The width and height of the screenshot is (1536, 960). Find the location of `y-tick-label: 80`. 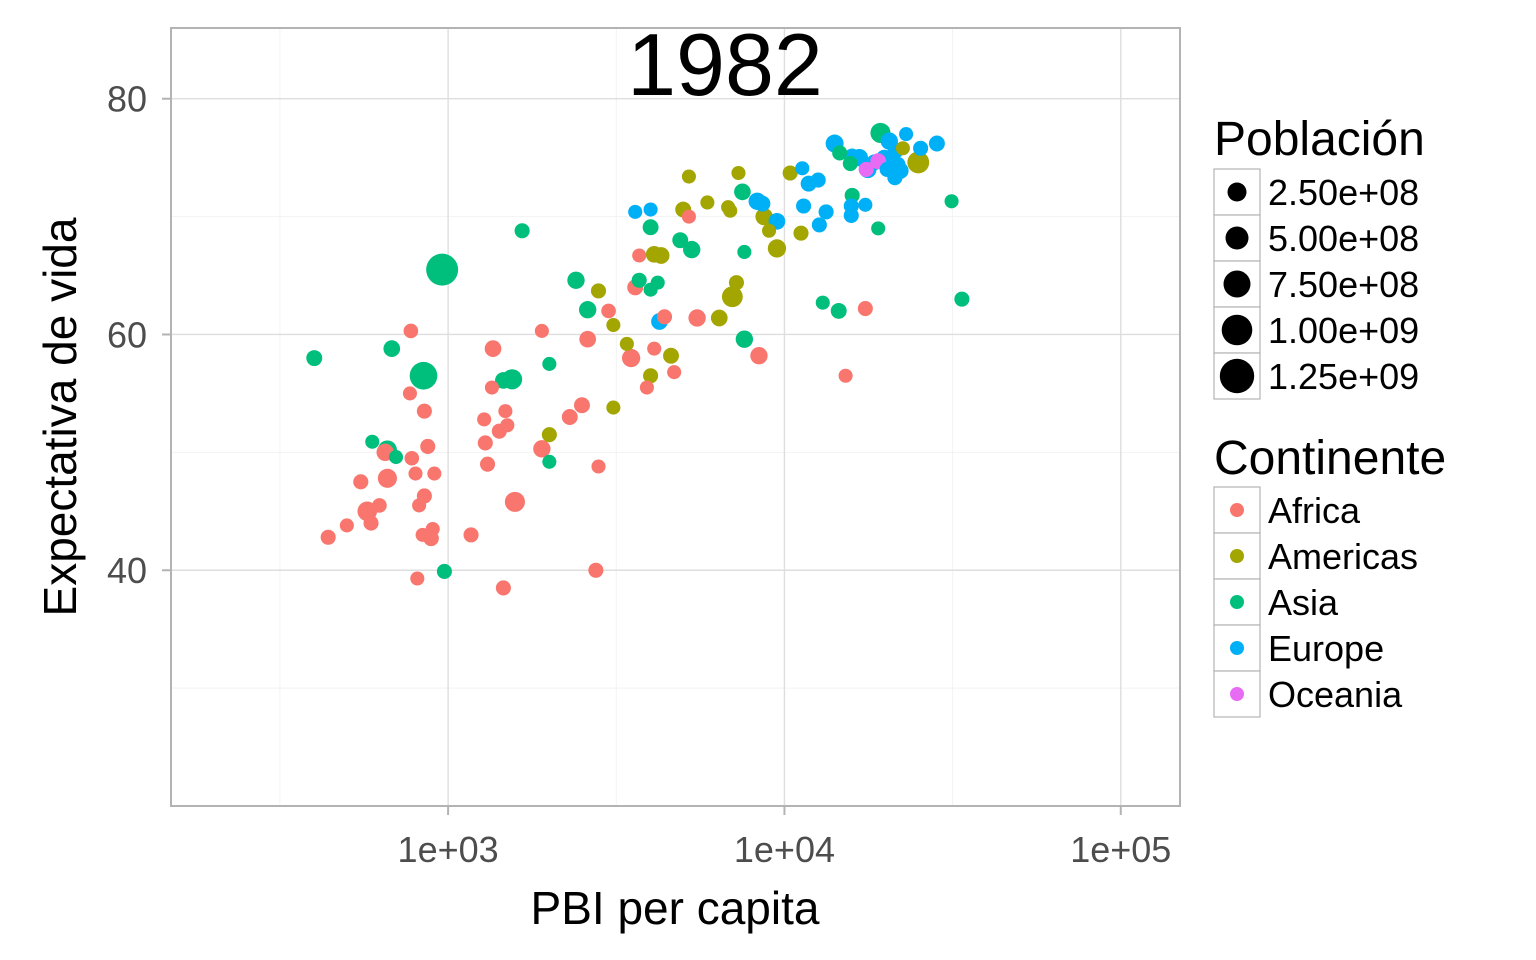

y-tick-label: 80 is located at coordinates (127, 99).